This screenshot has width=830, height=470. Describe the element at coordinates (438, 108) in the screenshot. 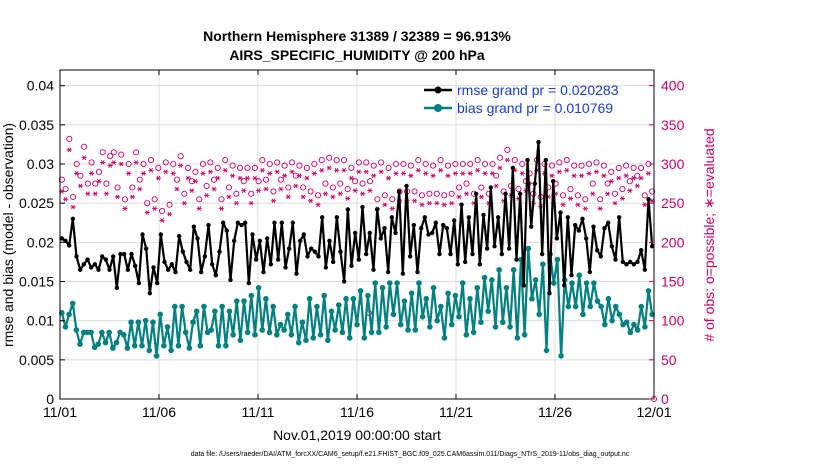

I see `legend-bias-marker` at that location.